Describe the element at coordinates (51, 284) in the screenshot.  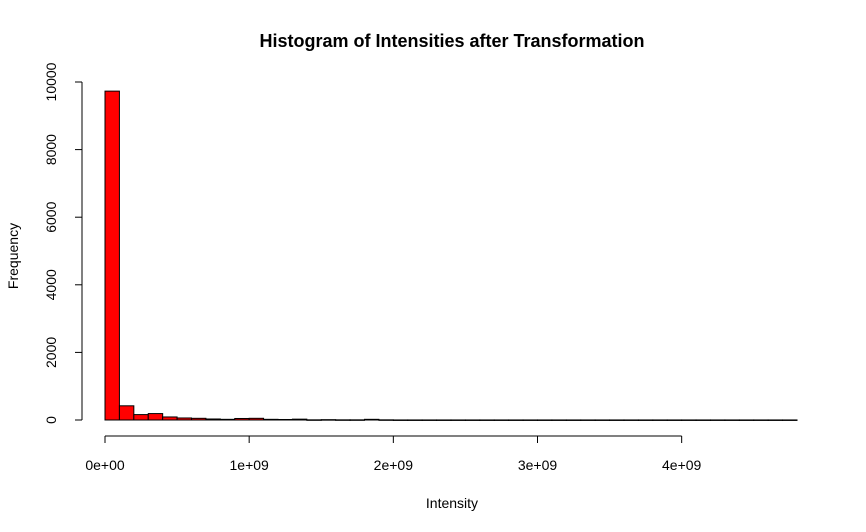
I see `y-tick-label: 4000` at that location.